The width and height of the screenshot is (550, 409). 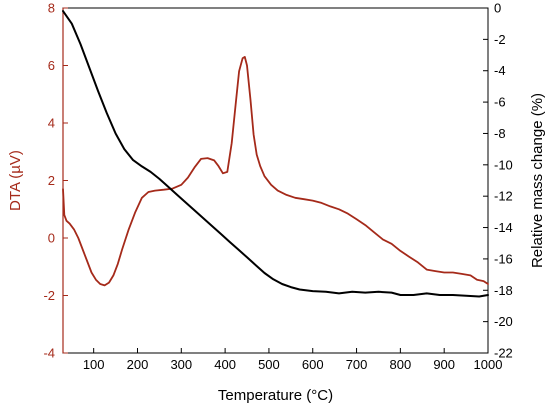 What do you see at coordinates (275, 395) in the screenshot?
I see `x-axis-title: Temperature (°C)` at bounding box center [275, 395].